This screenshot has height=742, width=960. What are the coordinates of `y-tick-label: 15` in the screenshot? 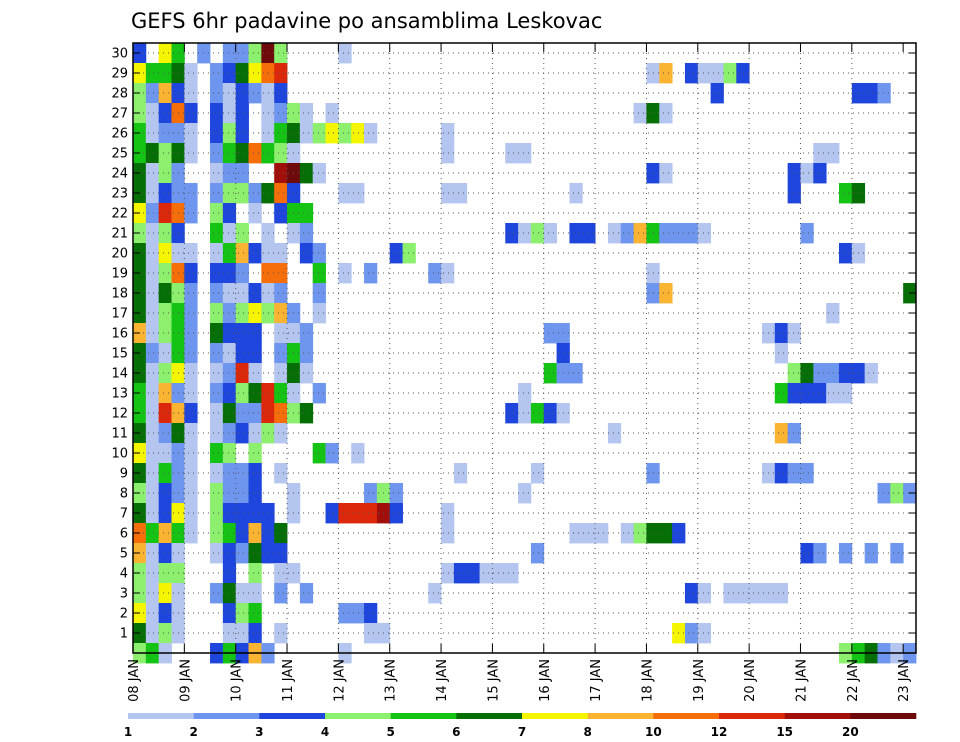 It's located at (119, 354).